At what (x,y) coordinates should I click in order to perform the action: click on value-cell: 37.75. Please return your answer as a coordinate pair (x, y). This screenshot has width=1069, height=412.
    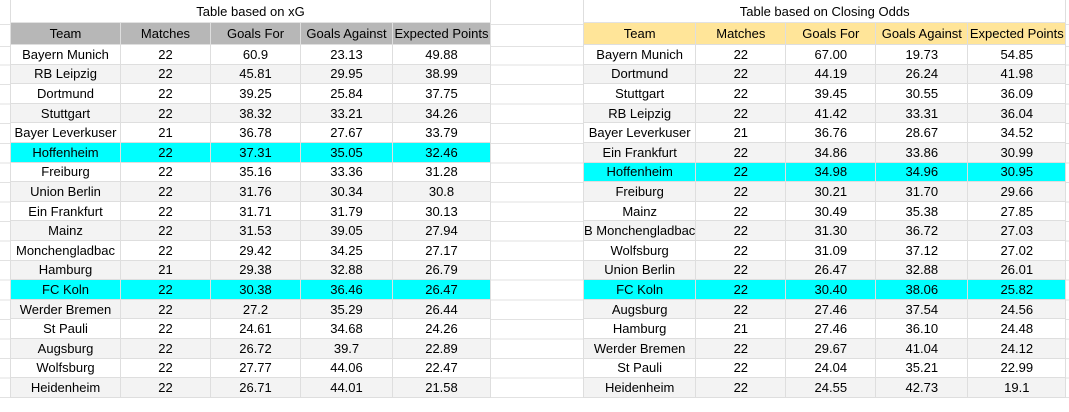
    Looking at the image, I should click on (441, 93).